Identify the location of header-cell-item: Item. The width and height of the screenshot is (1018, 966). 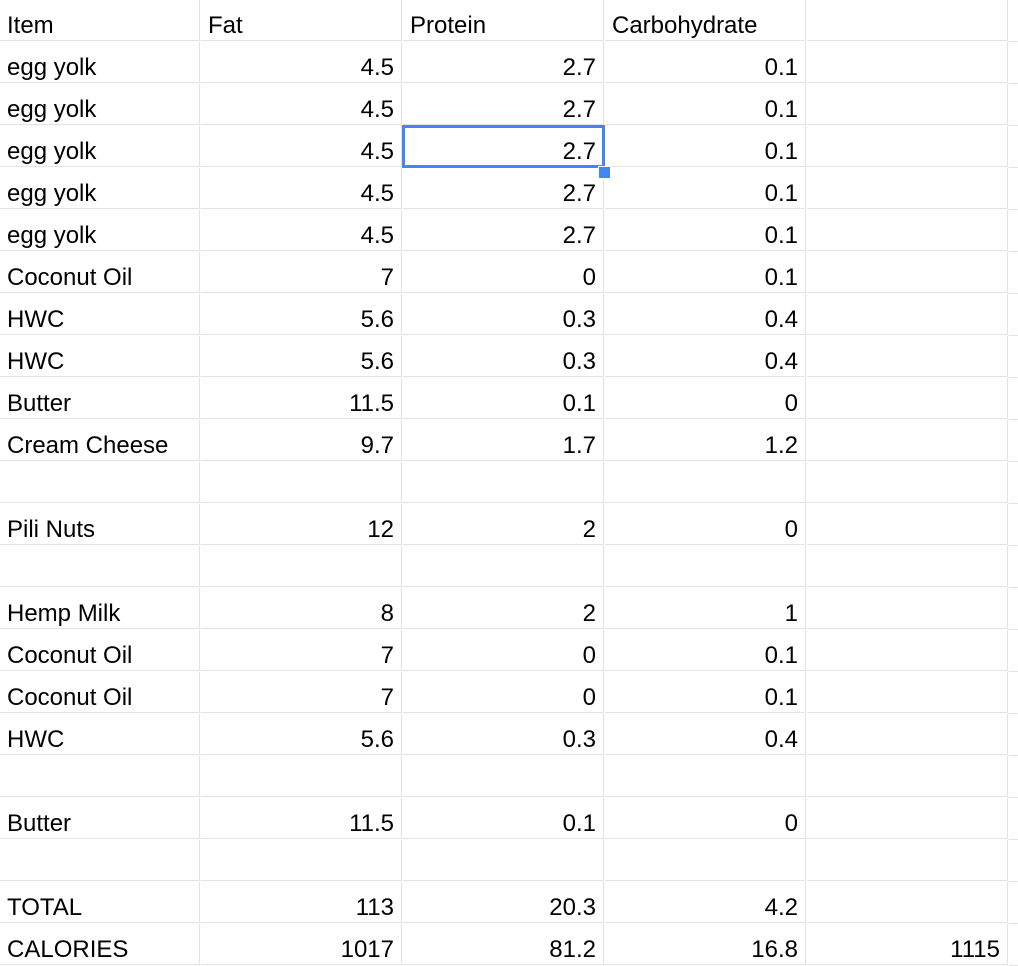
(100, 20).